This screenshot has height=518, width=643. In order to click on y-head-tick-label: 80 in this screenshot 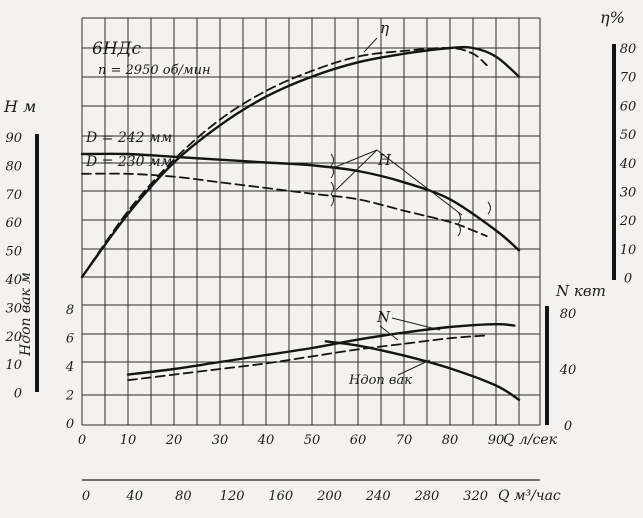, I will do `click(13, 166)`.